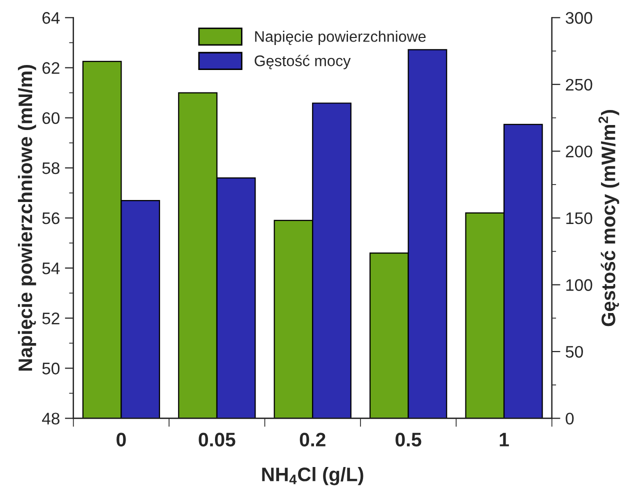  What do you see at coordinates (504, 439) in the screenshot?
I see `x-tick-label: 1` at bounding box center [504, 439].